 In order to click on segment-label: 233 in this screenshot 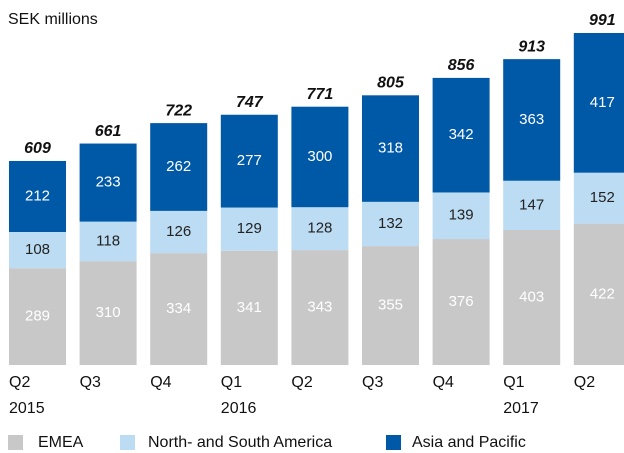, I will do `click(108, 182)`.